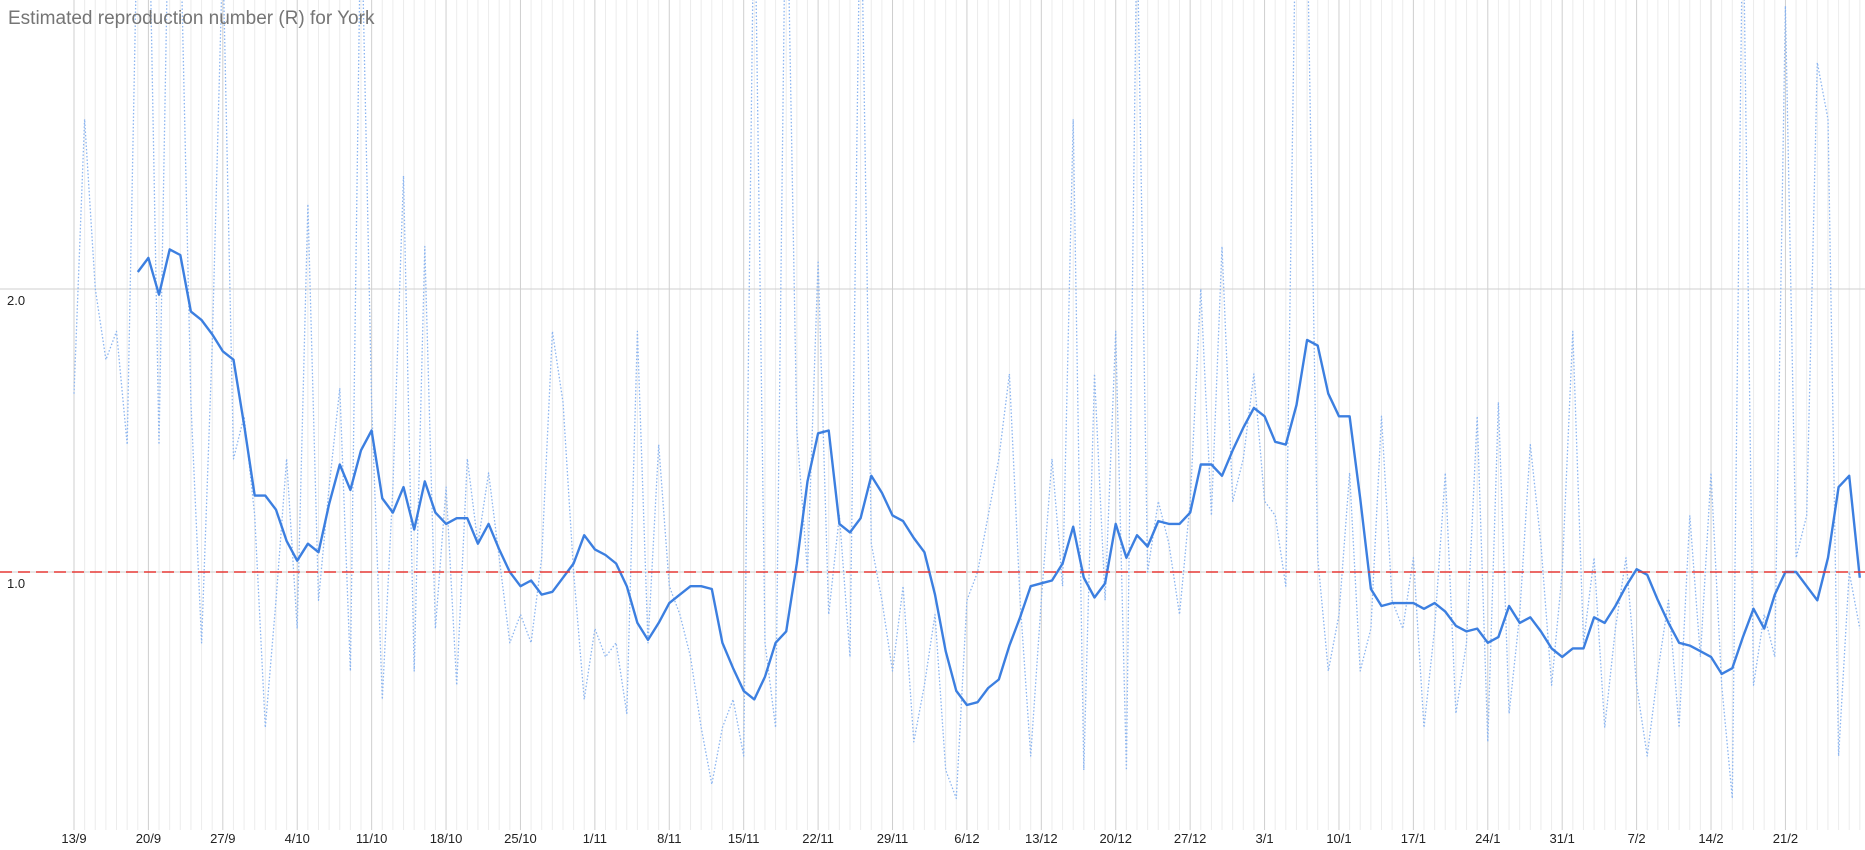 Image resolution: width=1865 pixels, height=850 pixels. I want to click on x-tick-label: 24/1, so click(1487, 838).